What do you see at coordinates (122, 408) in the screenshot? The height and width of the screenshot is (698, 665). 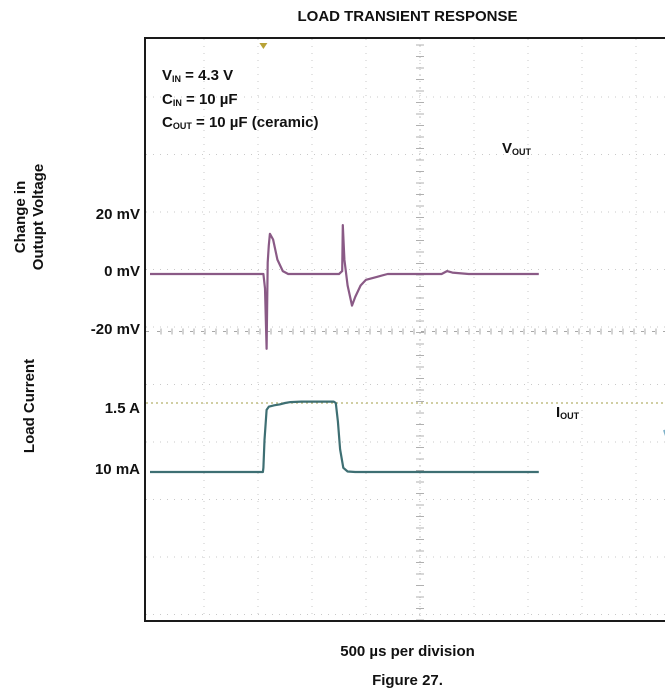 I see `tick-label-1-5a: 1.5 A` at bounding box center [122, 408].